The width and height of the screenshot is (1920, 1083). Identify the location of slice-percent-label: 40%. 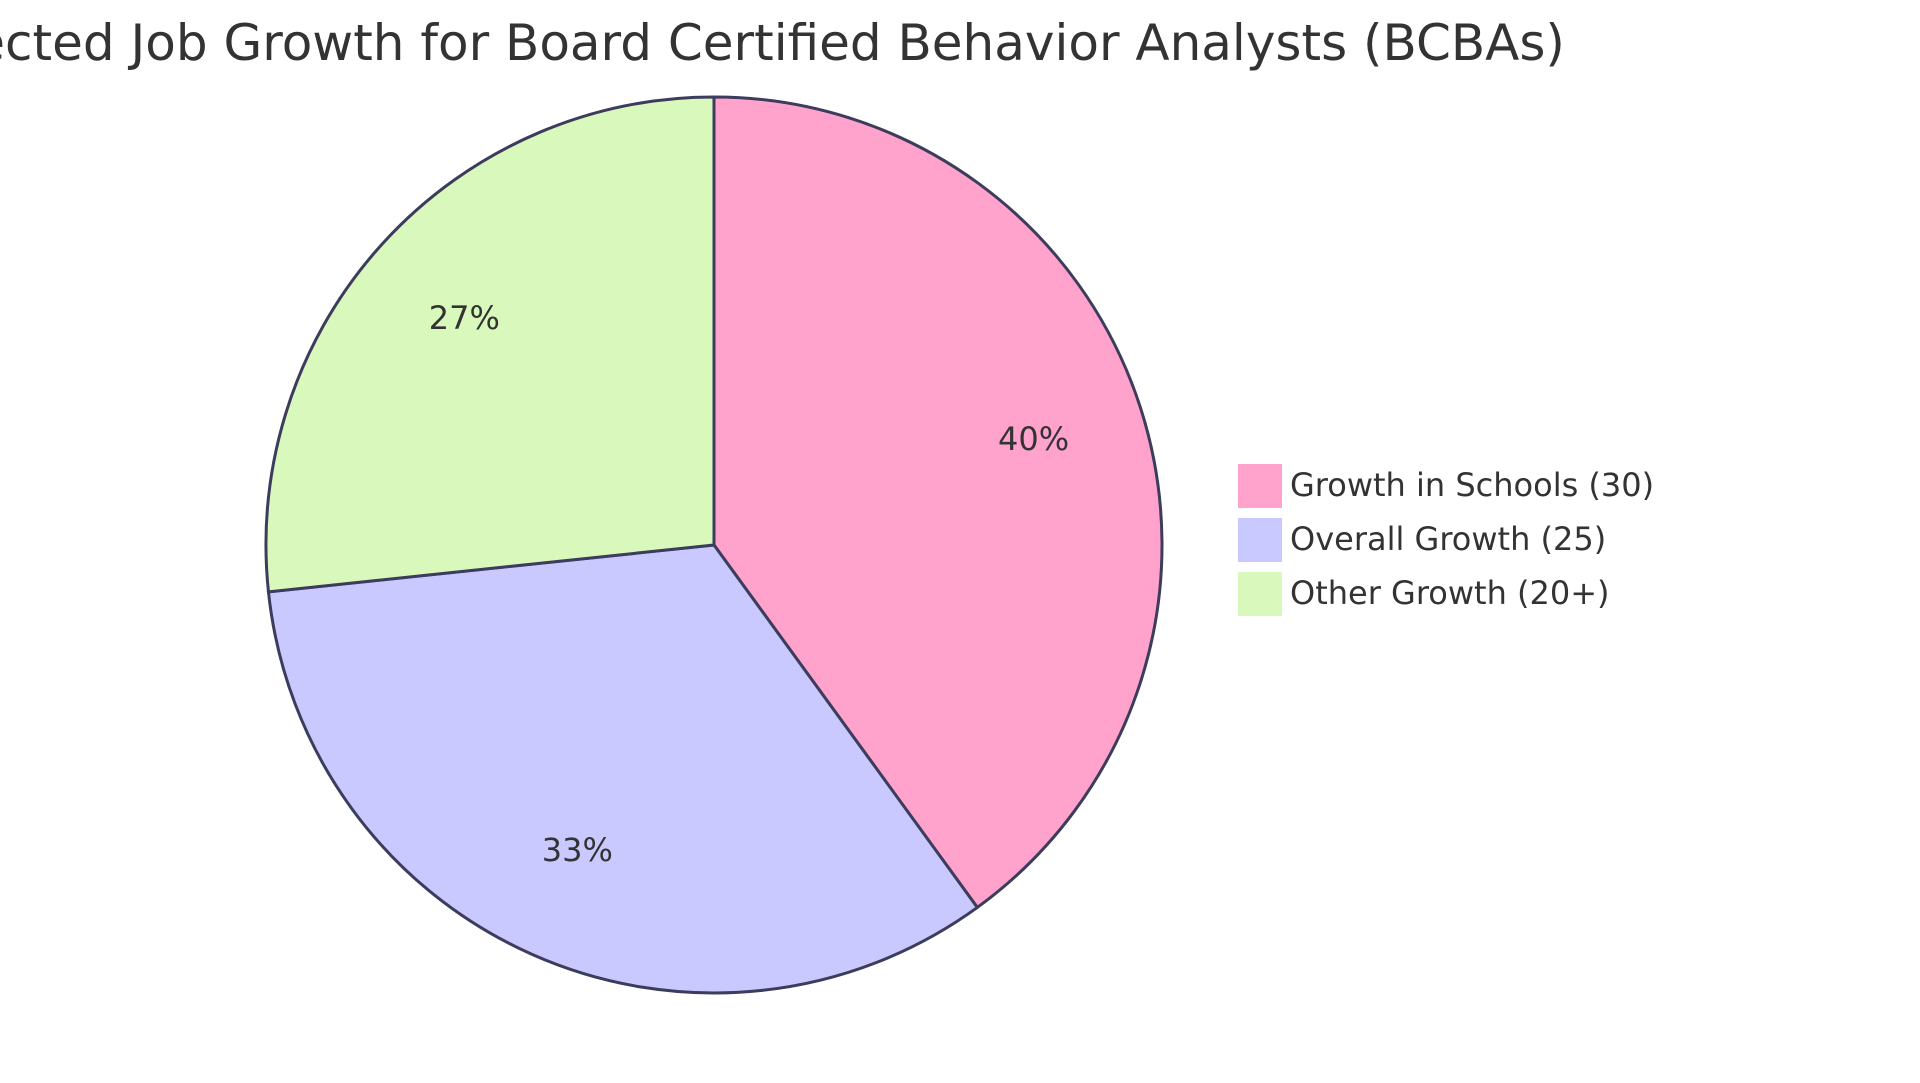
(1033, 439).